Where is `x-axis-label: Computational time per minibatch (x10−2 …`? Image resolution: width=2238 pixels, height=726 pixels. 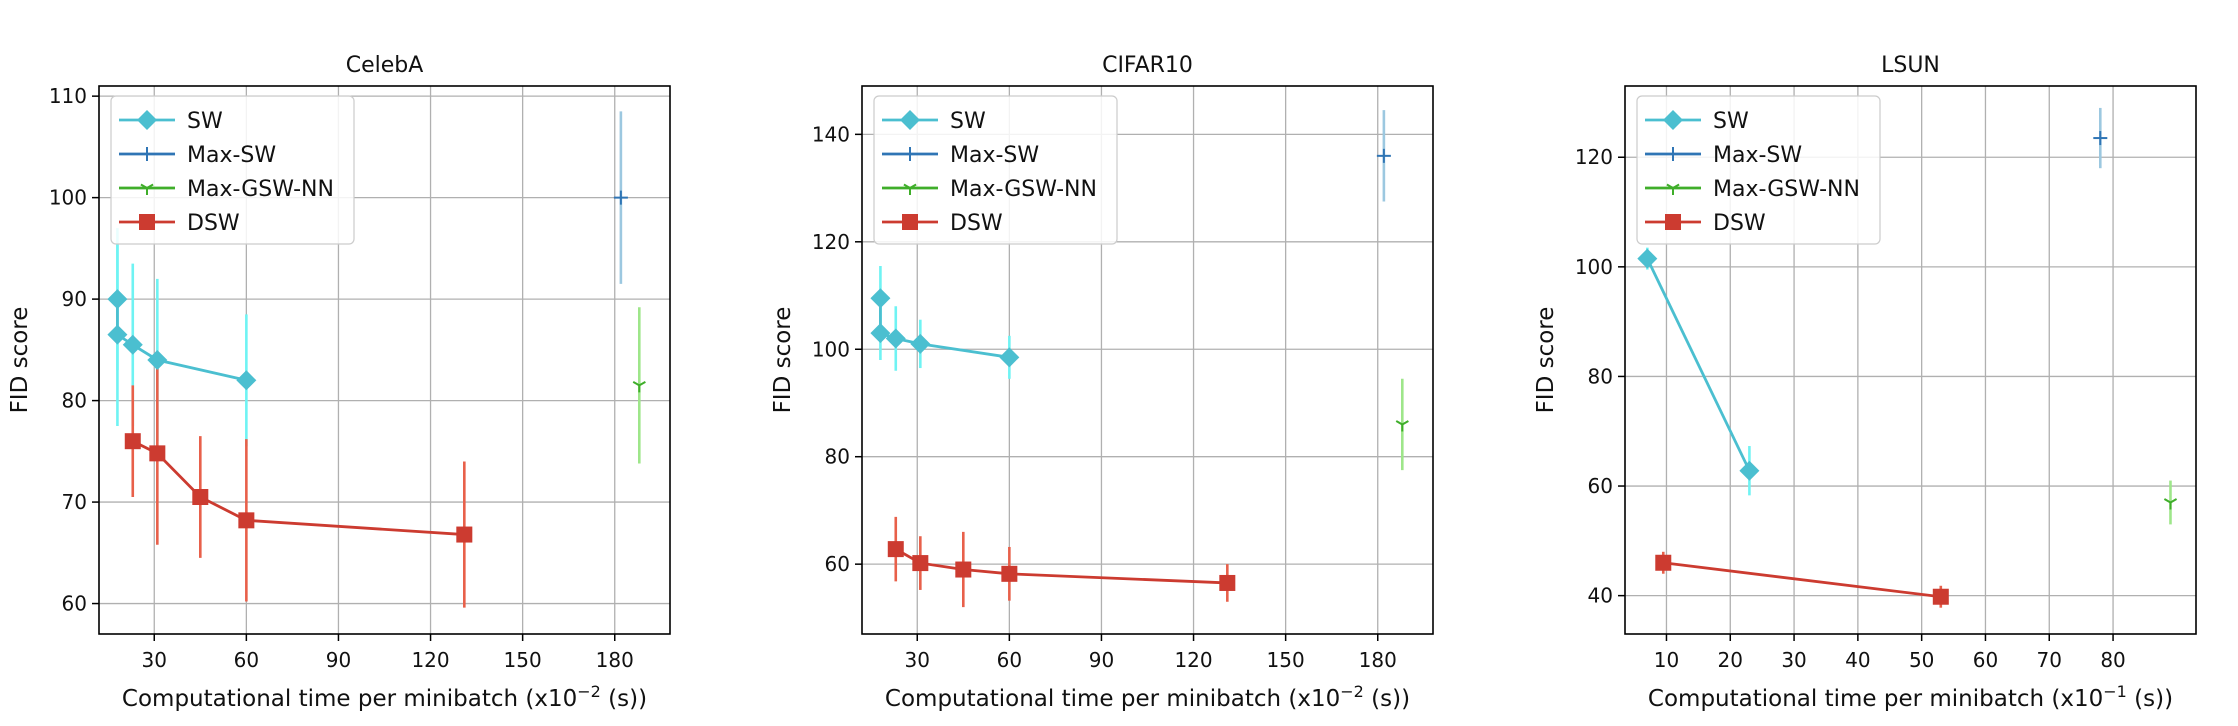 x-axis-label: Computational time per minibatch (x10−2 … is located at coordinates (384, 697).